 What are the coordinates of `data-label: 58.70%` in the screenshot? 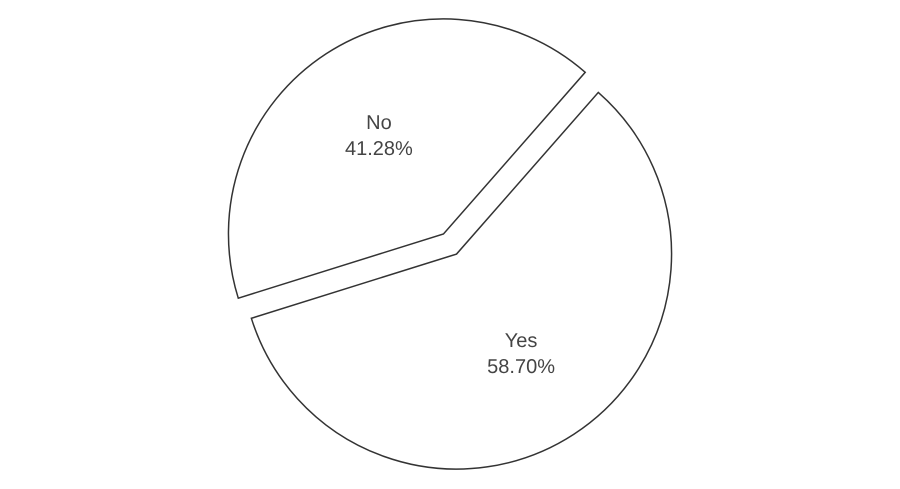 It's located at (521, 367).